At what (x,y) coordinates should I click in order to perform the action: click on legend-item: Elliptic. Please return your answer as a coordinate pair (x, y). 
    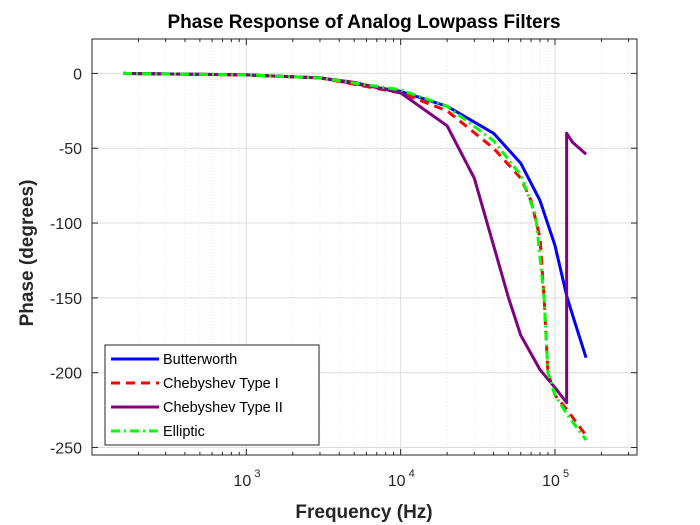
    Looking at the image, I should click on (158, 432).